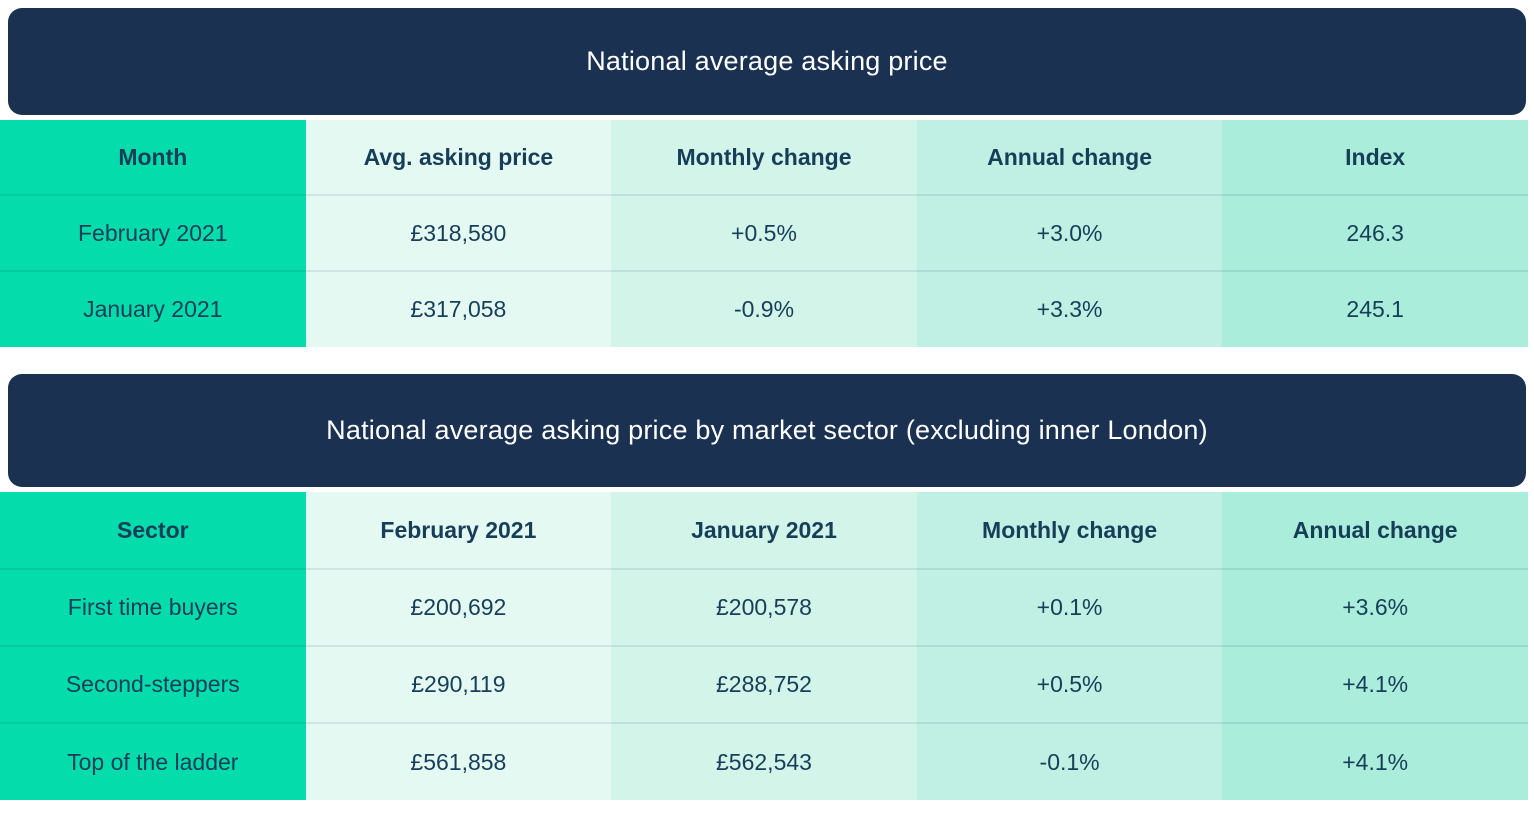  I want to click on table-cell: £200,578, so click(764, 607).